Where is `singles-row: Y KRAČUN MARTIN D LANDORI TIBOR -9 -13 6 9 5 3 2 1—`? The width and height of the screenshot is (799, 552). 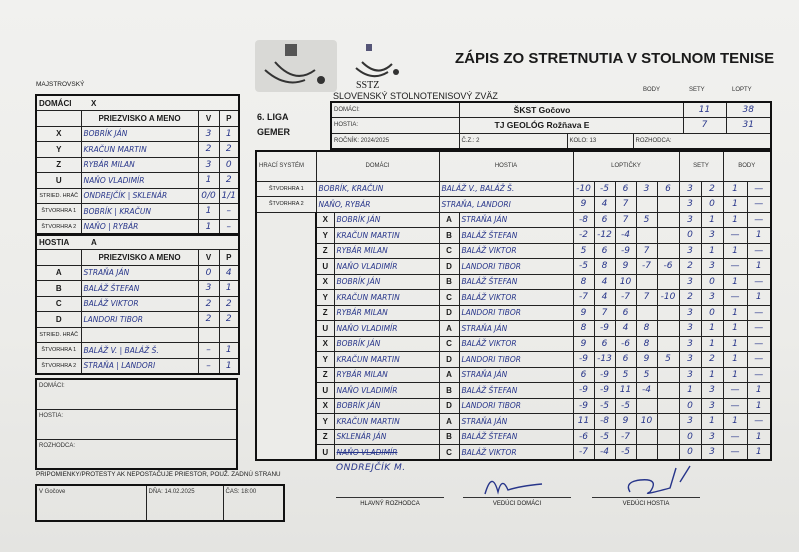
singles-row: Y KRAČUN MARTIN D LANDORI TIBOR -9 -13 6 9 5 3 2 1— is located at coordinates (514, 359).